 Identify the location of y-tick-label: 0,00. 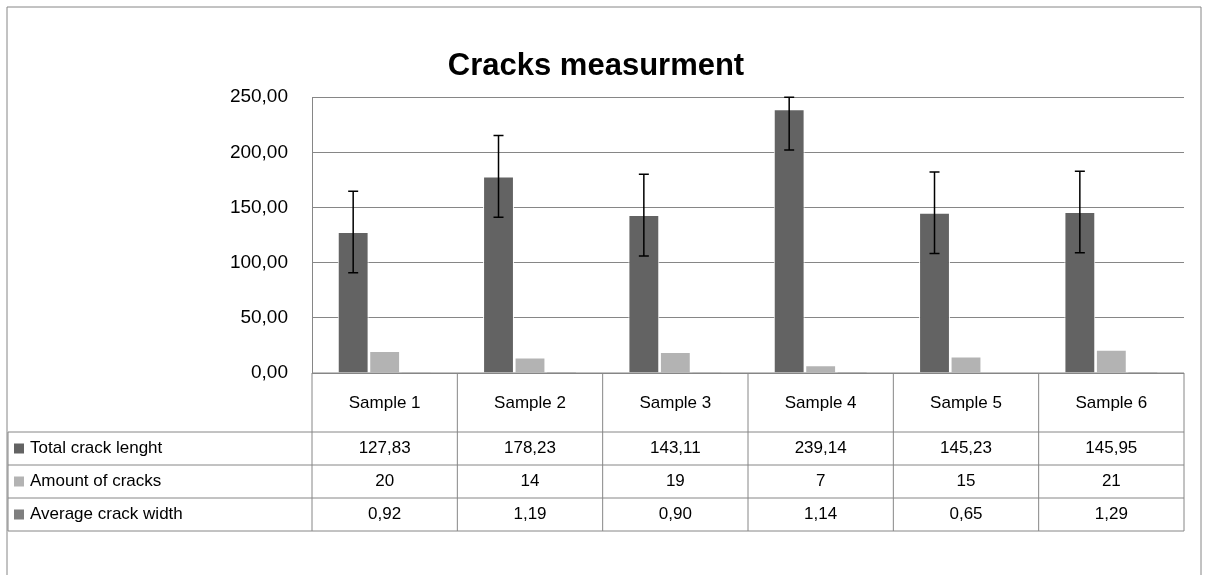
(269, 372).